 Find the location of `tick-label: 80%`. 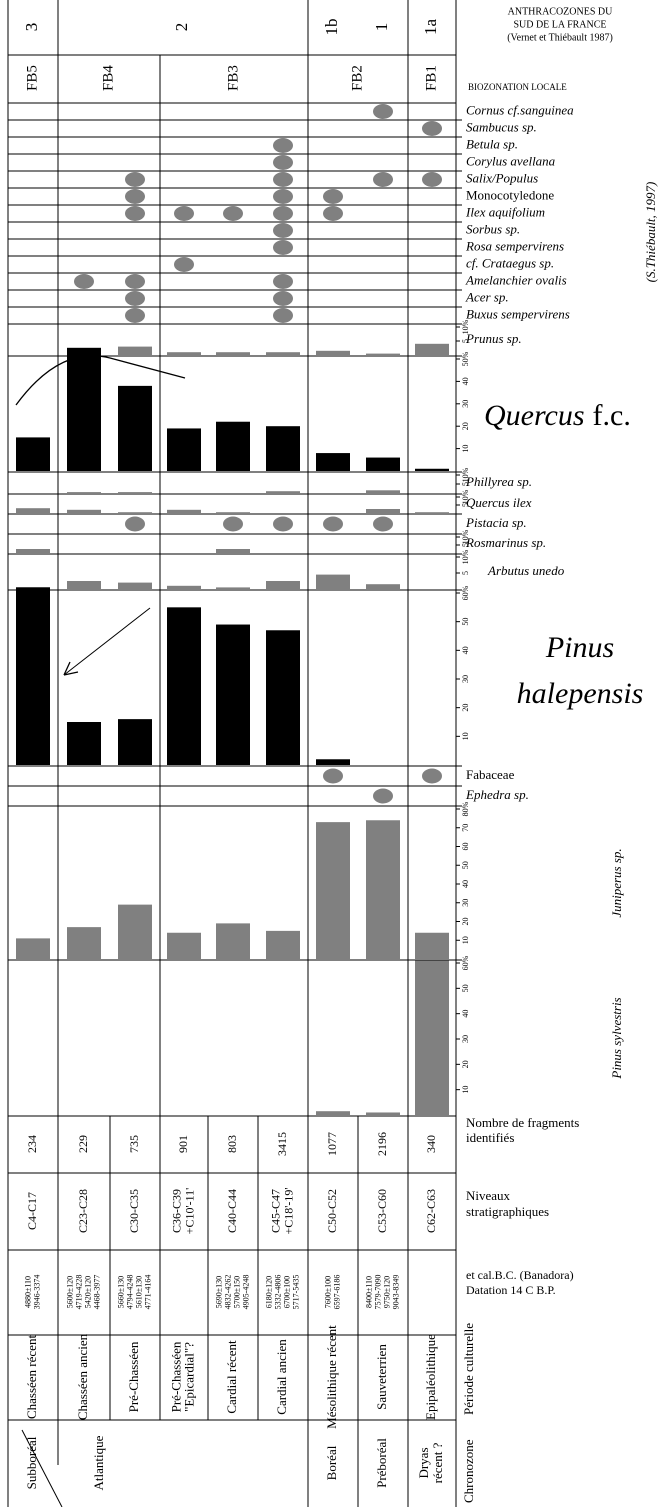

tick-label: 80% is located at coordinates (465, 808).